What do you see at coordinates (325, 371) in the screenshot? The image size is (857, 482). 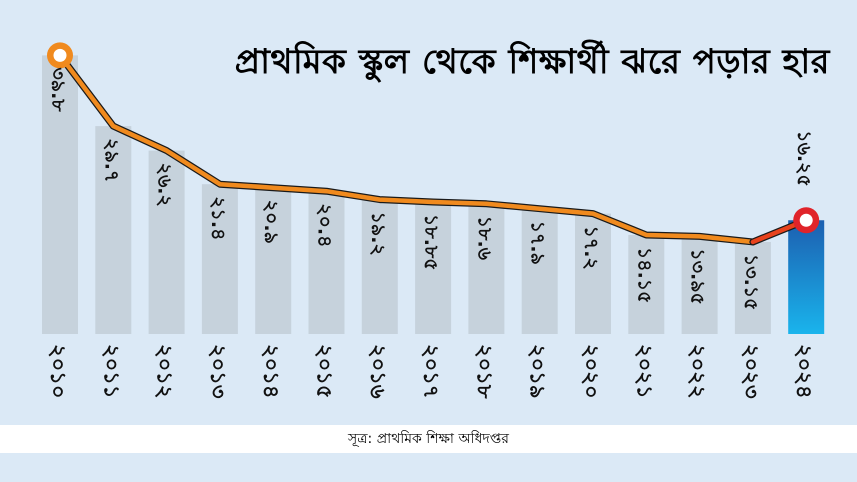 I see `year-tick-label: ২০১৫` at bounding box center [325, 371].